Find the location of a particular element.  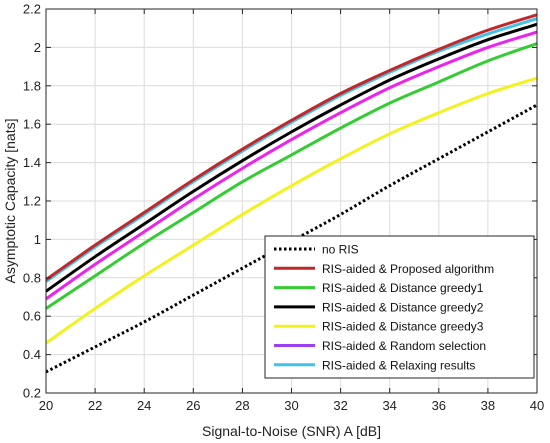

x-tick-label: 36 is located at coordinates (439, 405).